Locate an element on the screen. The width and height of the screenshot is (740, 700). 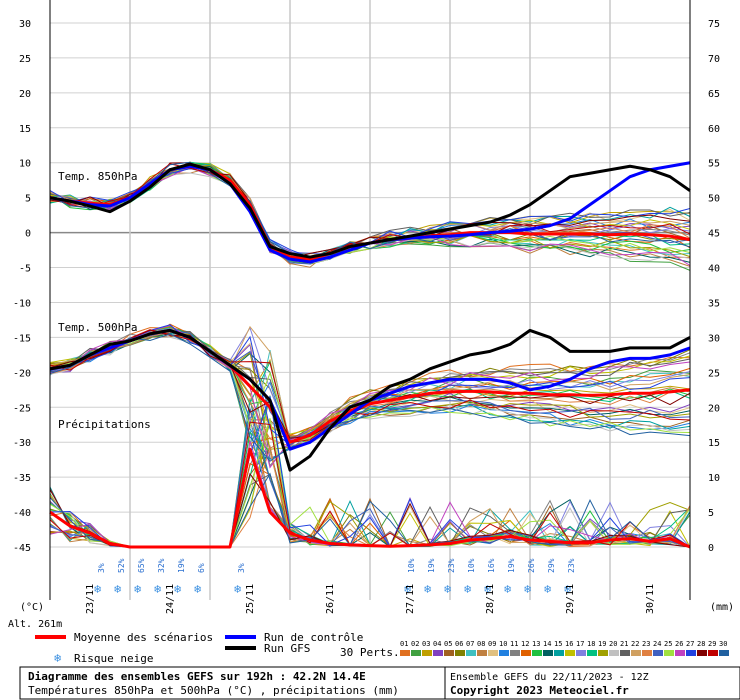
left-tick-label: 20 is located at coordinates (25, 94).